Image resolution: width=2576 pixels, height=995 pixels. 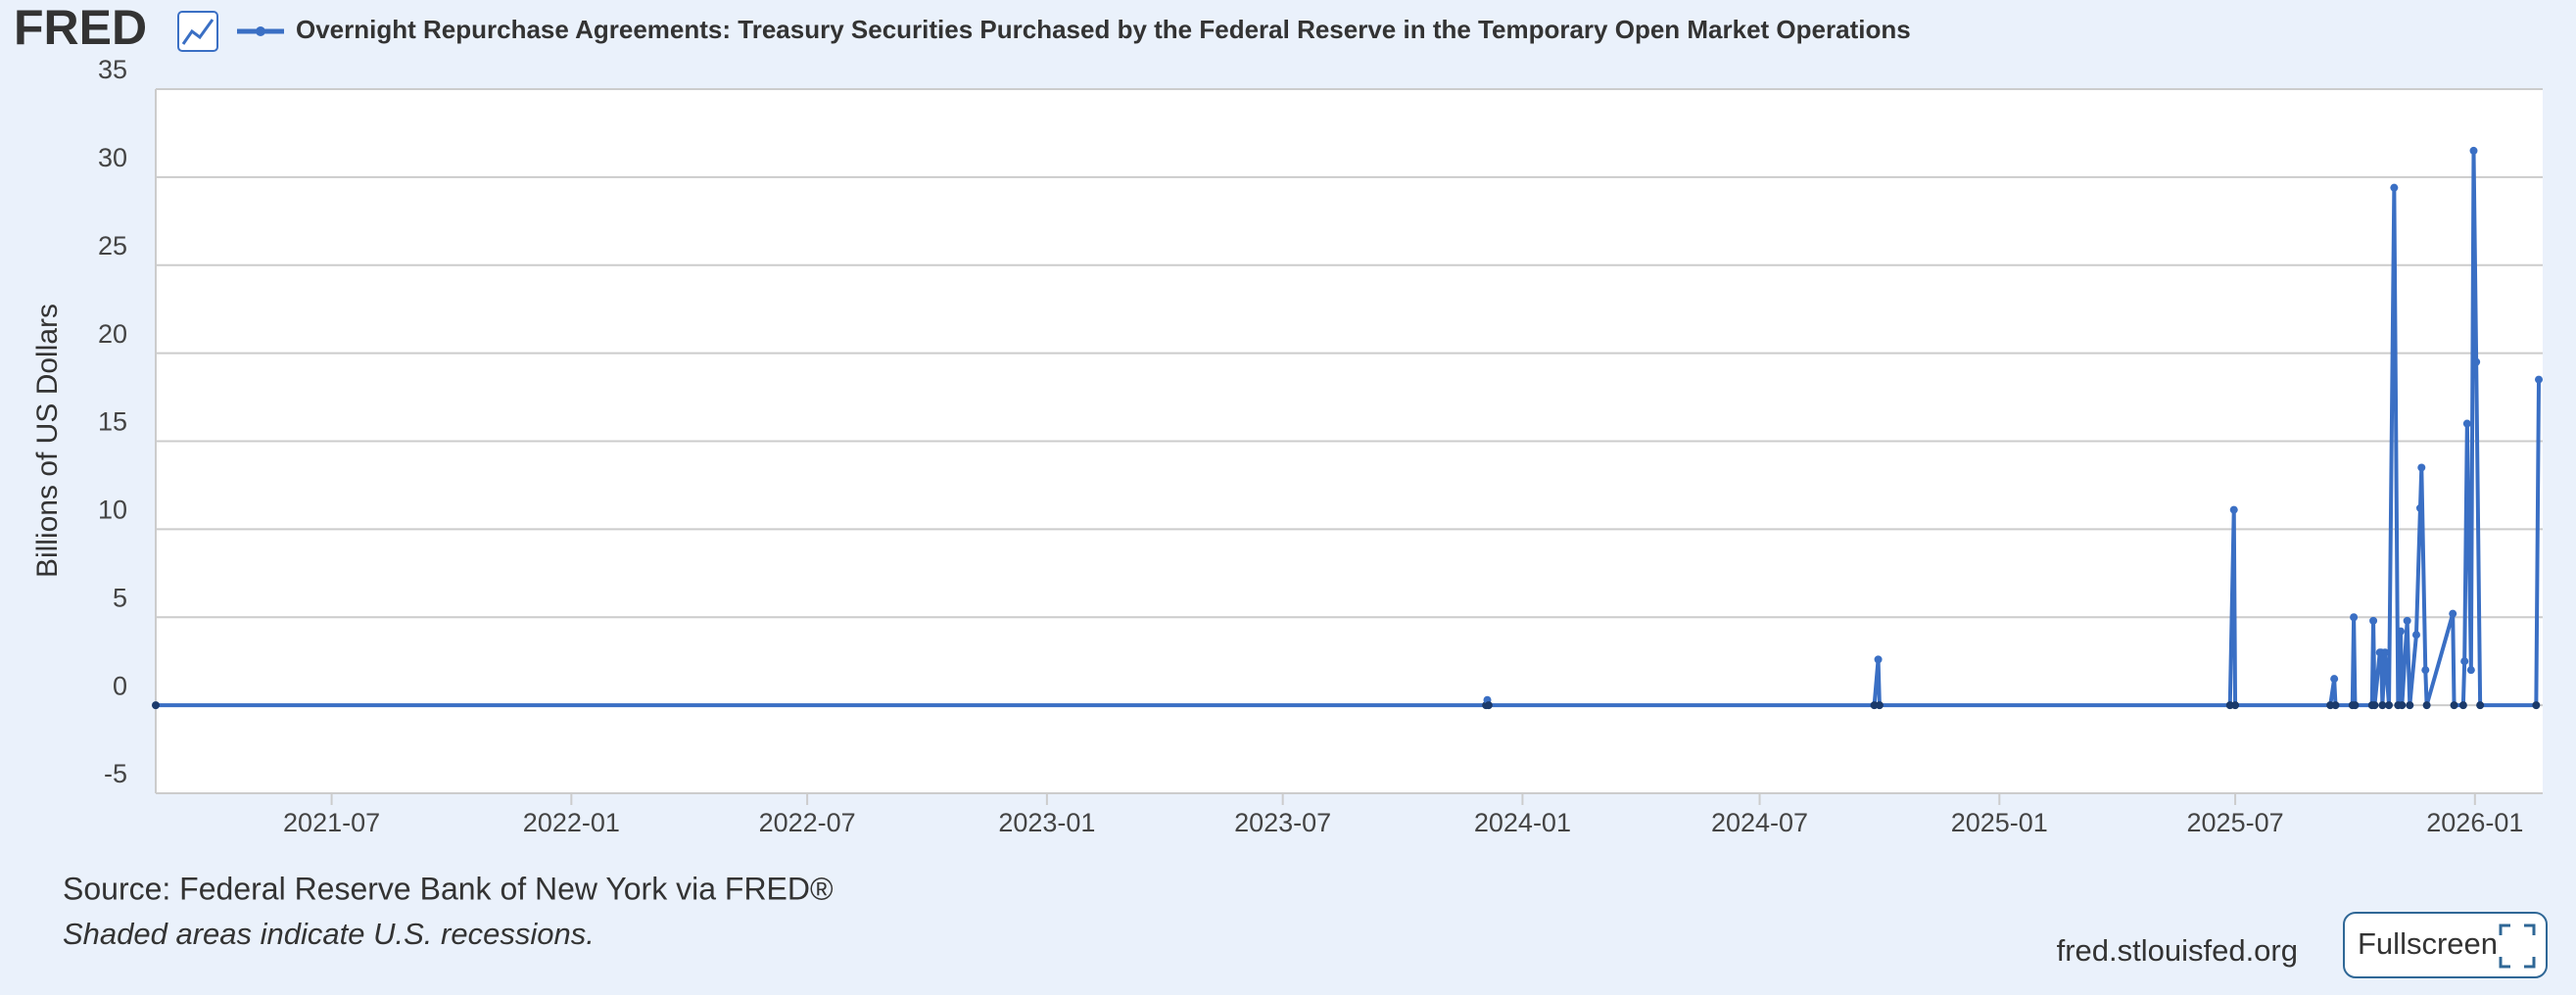 What do you see at coordinates (81, 27) in the screenshot?
I see `logo: FRED` at bounding box center [81, 27].